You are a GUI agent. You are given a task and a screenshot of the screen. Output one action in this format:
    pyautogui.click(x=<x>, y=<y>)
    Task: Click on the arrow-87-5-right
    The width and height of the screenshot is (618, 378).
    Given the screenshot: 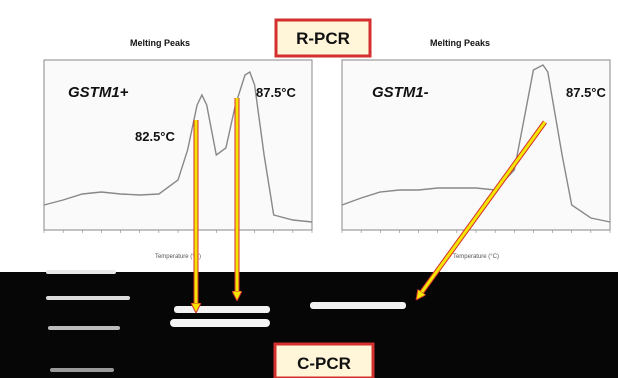 What is the action you would take?
    pyautogui.click(x=483, y=208)
    